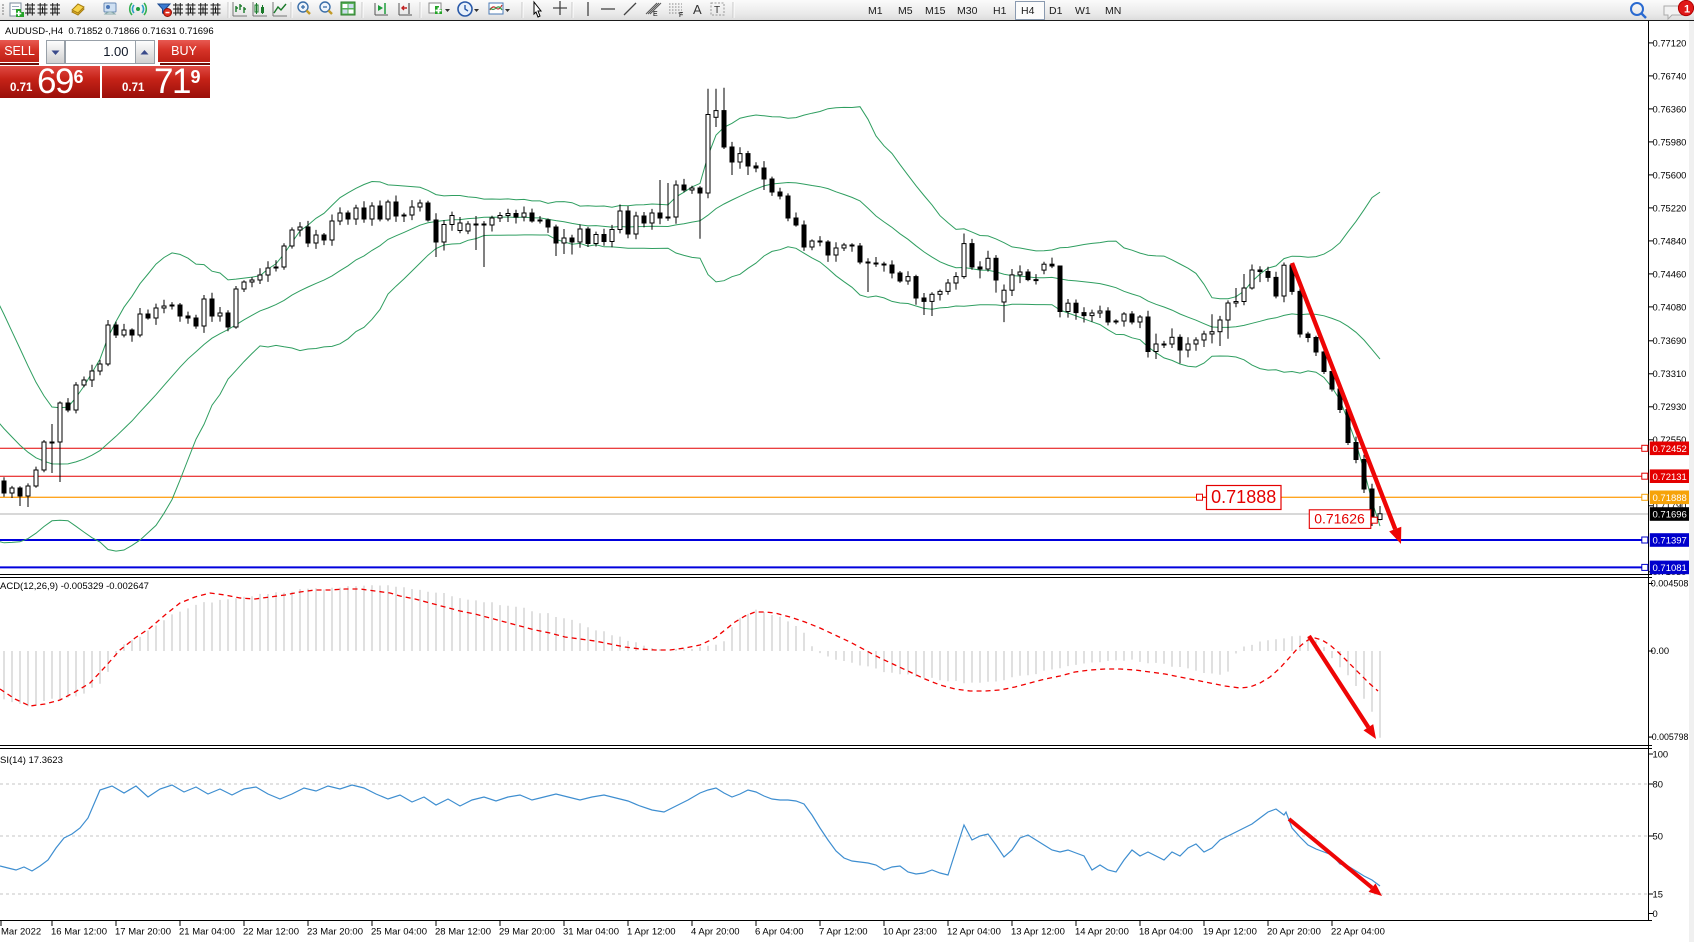 Image resolution: width=1694 pixels, height=942 pixels. Describe the element at coordinates (697, 9) in the screenshot. I see `svg-text: A` at that location.